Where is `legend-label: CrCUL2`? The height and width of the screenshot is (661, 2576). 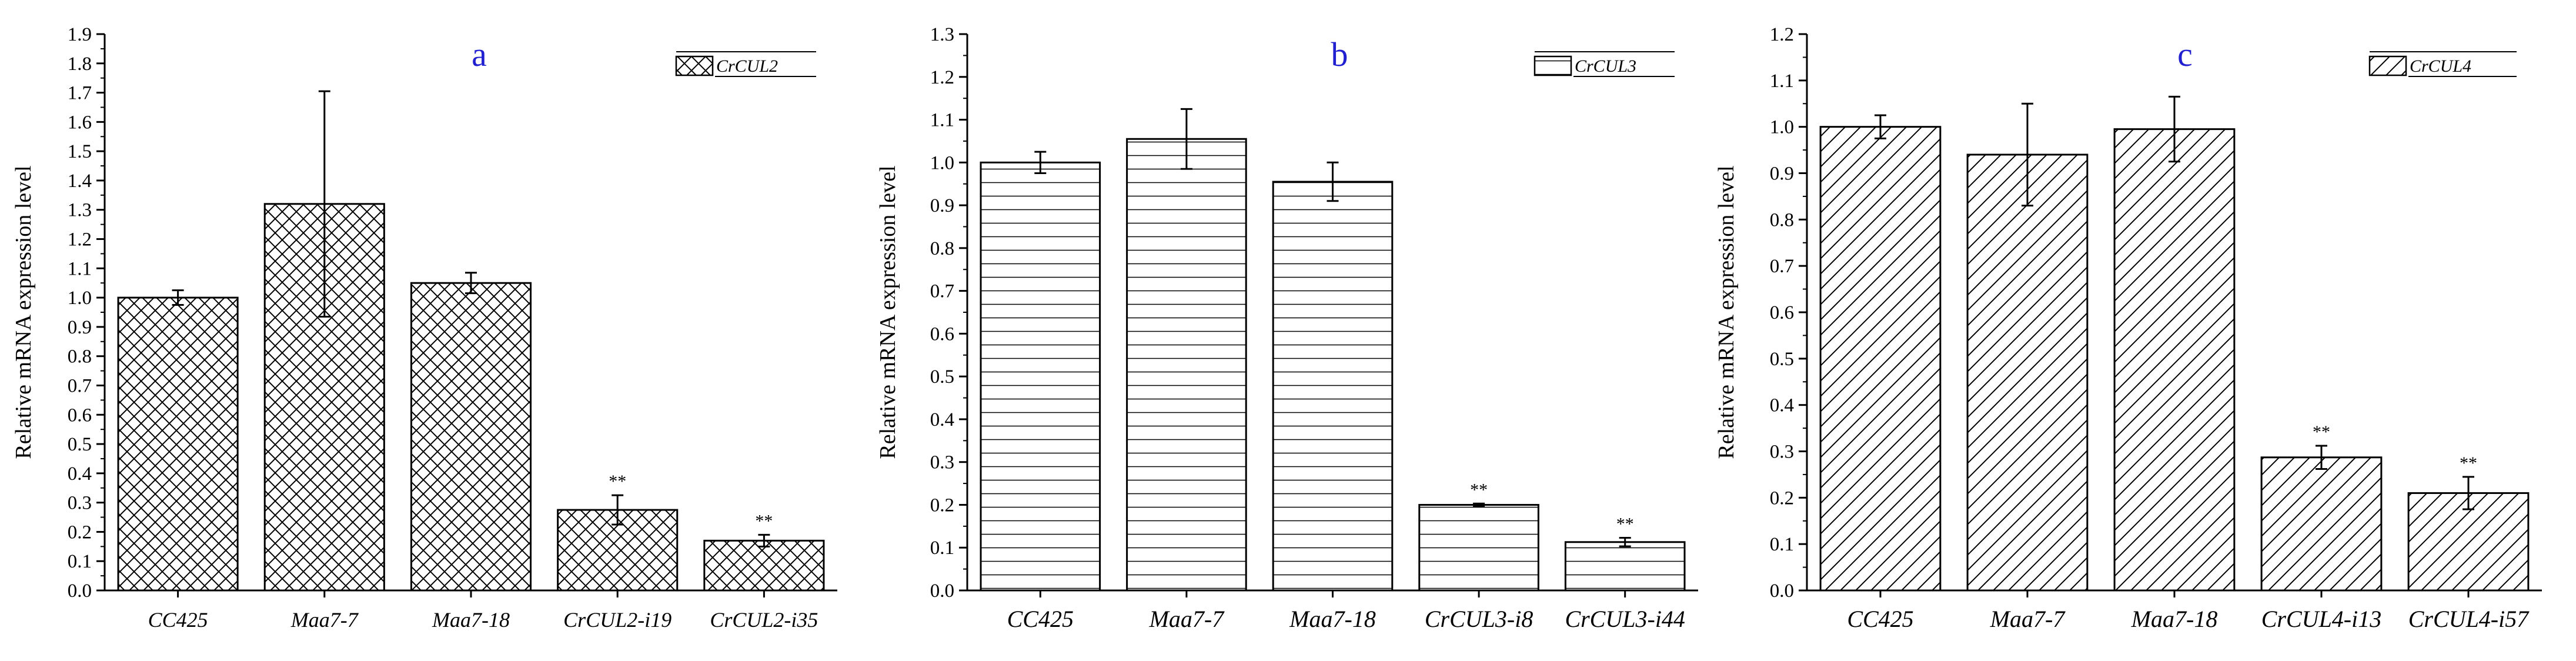 legend-label: CrCUL2 is located at coordinates (747, 66).